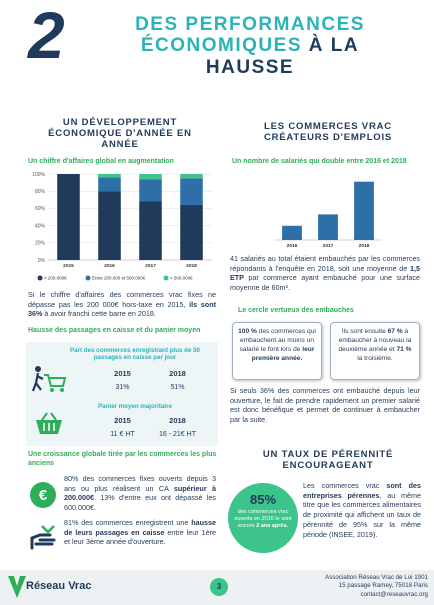  I want to click on y-tick-label: 0%, so click(42, 261).